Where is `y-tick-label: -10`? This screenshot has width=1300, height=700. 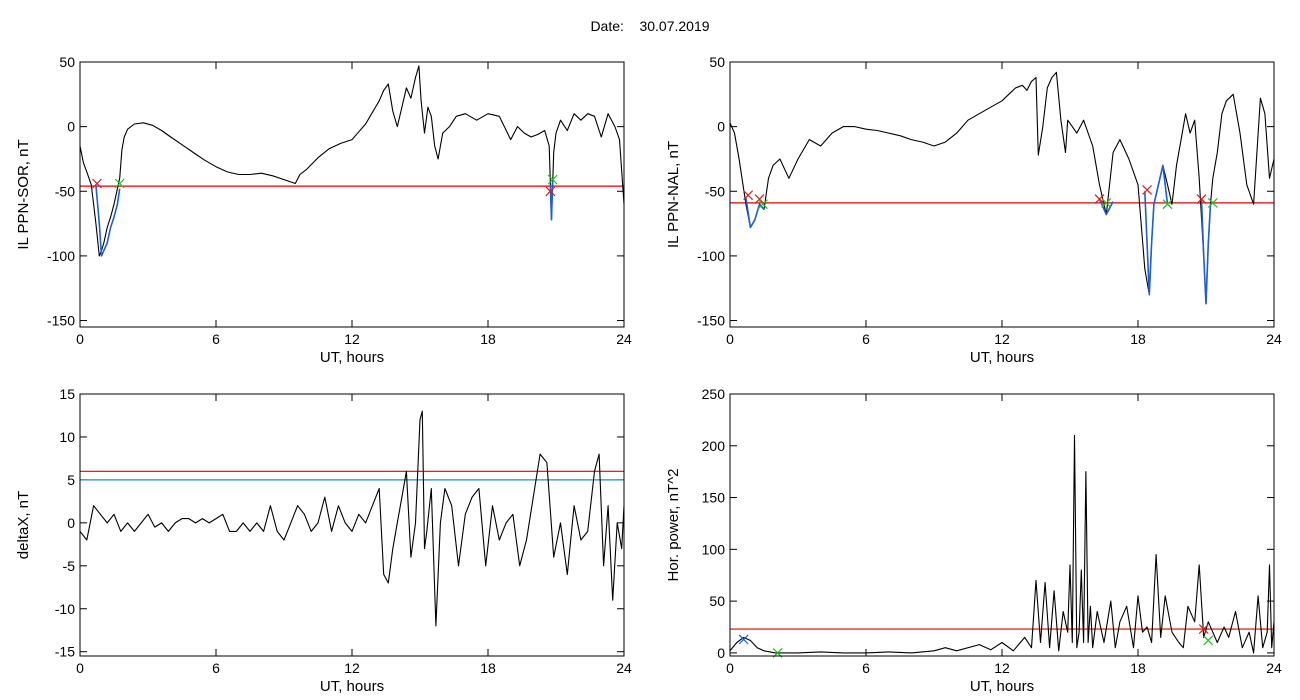 y-tick-label: -10 is located at coordinates (65, 609).